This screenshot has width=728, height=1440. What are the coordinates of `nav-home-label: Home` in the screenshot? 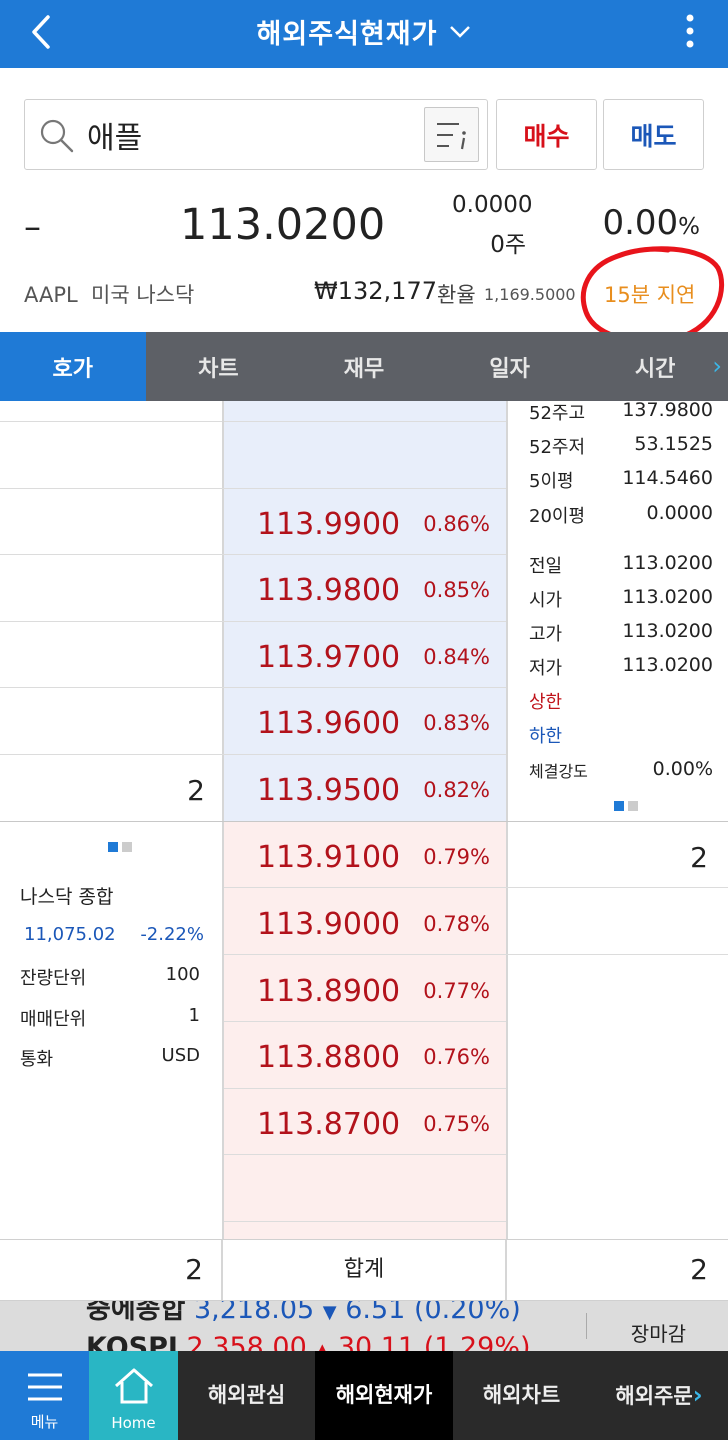 It's located at (133, 1423).